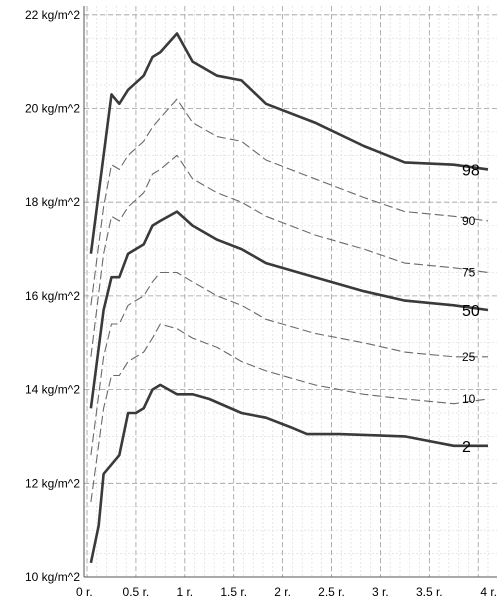 Image resolution: width=500 pixels, height=600 pixels. What do you see at coordinates (380, 592) in the screenshot?
I see `x-tick-label: 3 r.` at bounding box center [380, 592].